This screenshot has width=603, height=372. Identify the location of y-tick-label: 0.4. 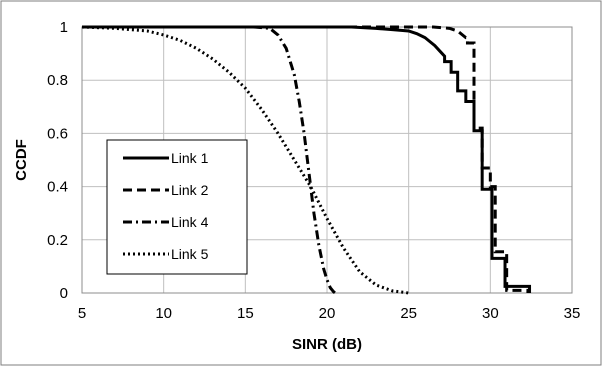
(57, 187).